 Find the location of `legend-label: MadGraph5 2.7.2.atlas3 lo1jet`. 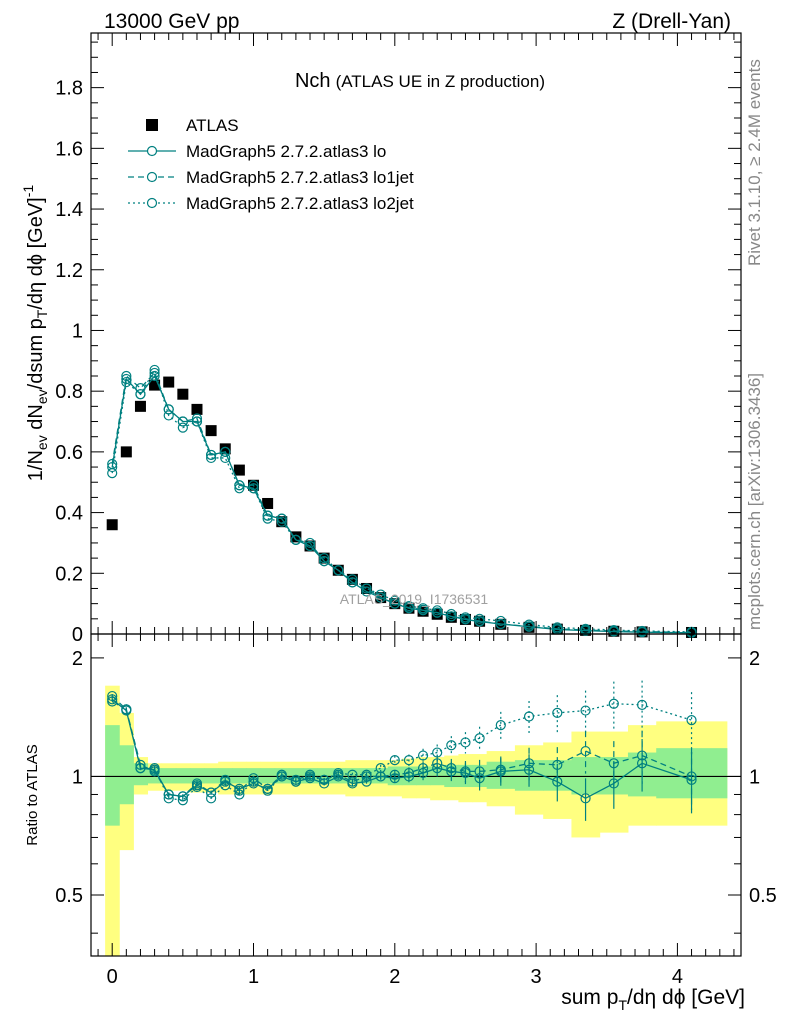

legend-label: MadGraph5 2.7.2.atlas3 lo1jet is located at coordinates (300, 177).